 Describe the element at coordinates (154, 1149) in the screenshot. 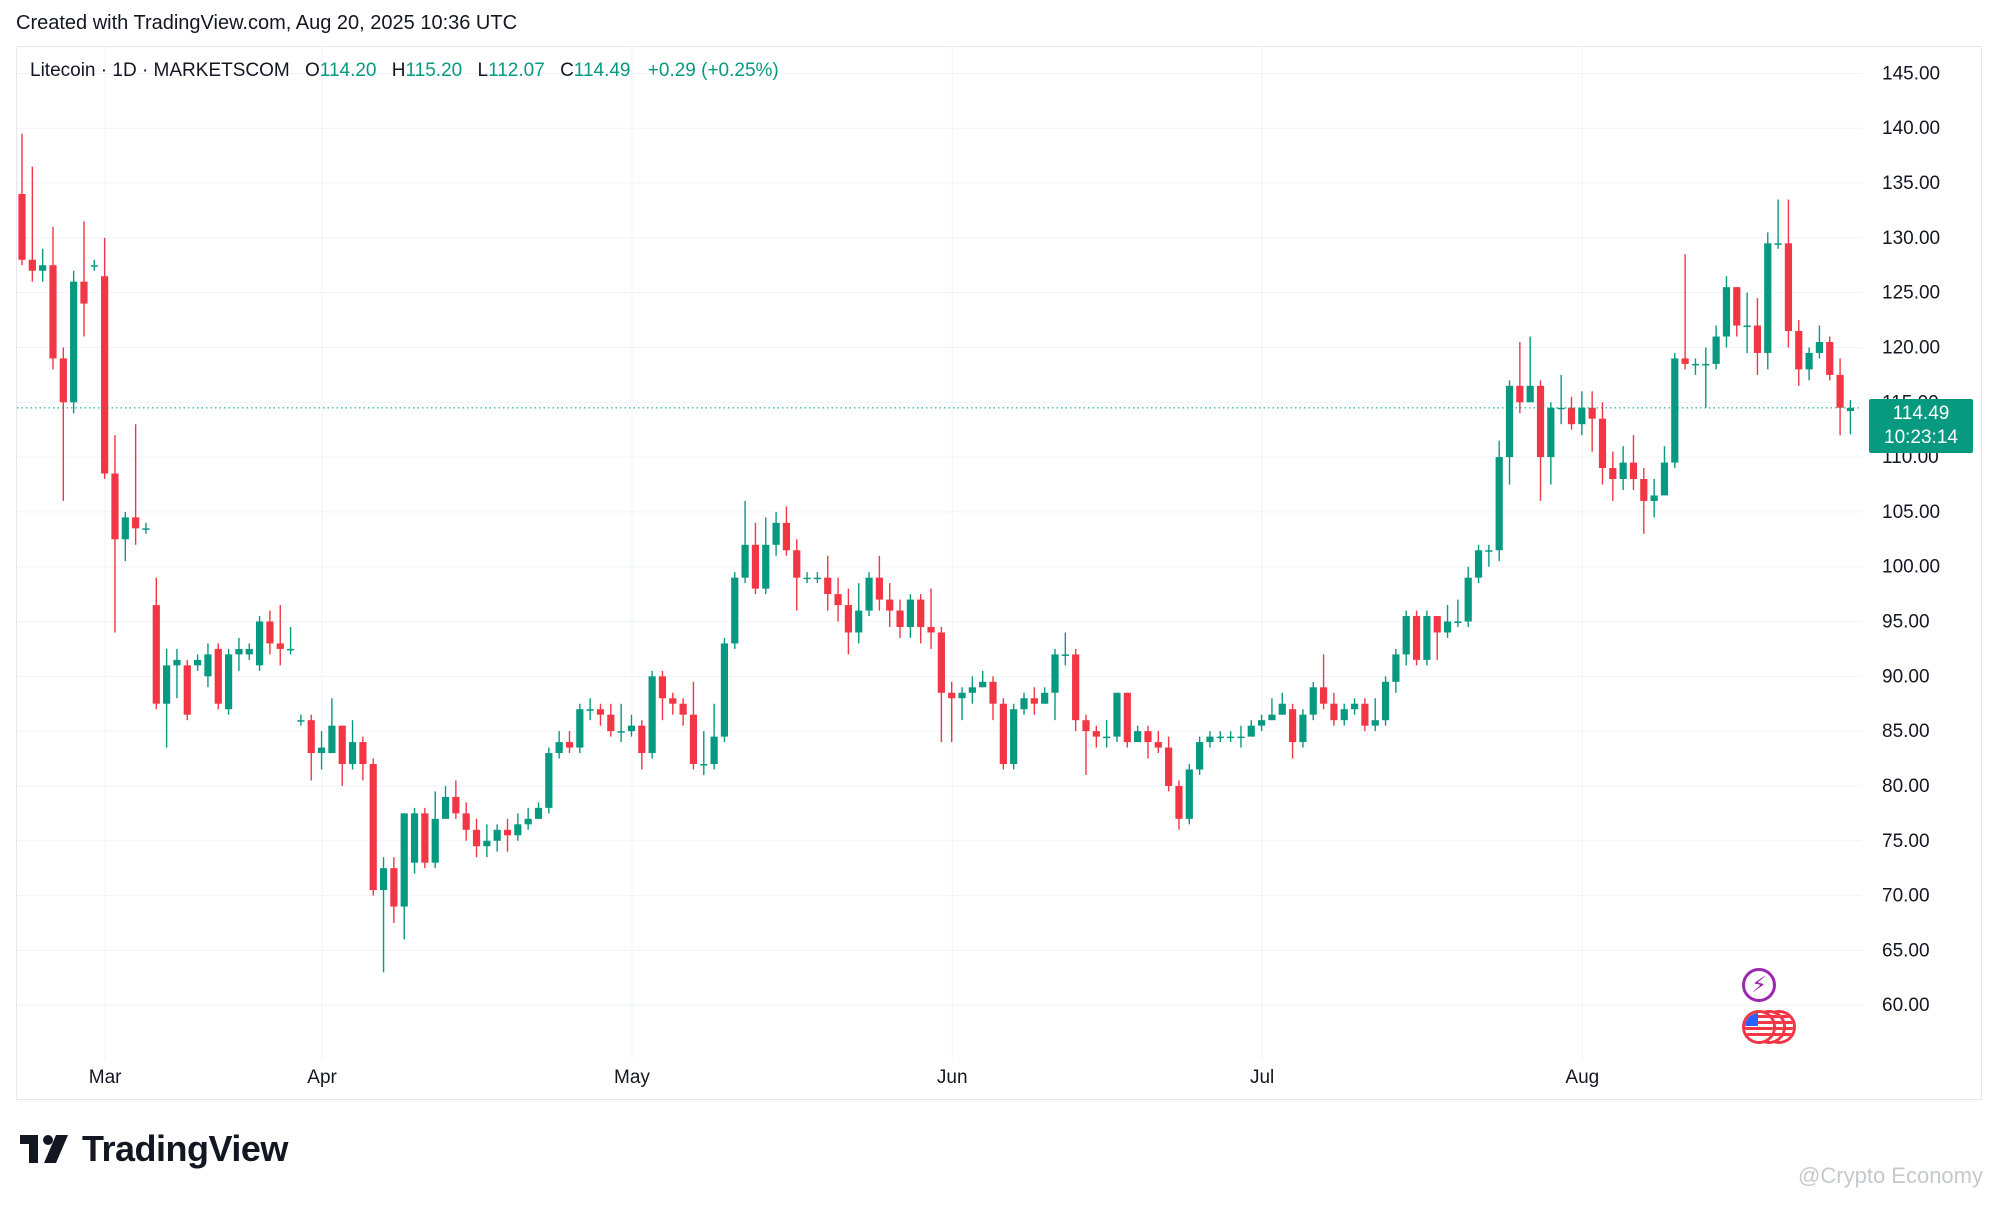

I see `tradingview-logo: TradingView` at that location.